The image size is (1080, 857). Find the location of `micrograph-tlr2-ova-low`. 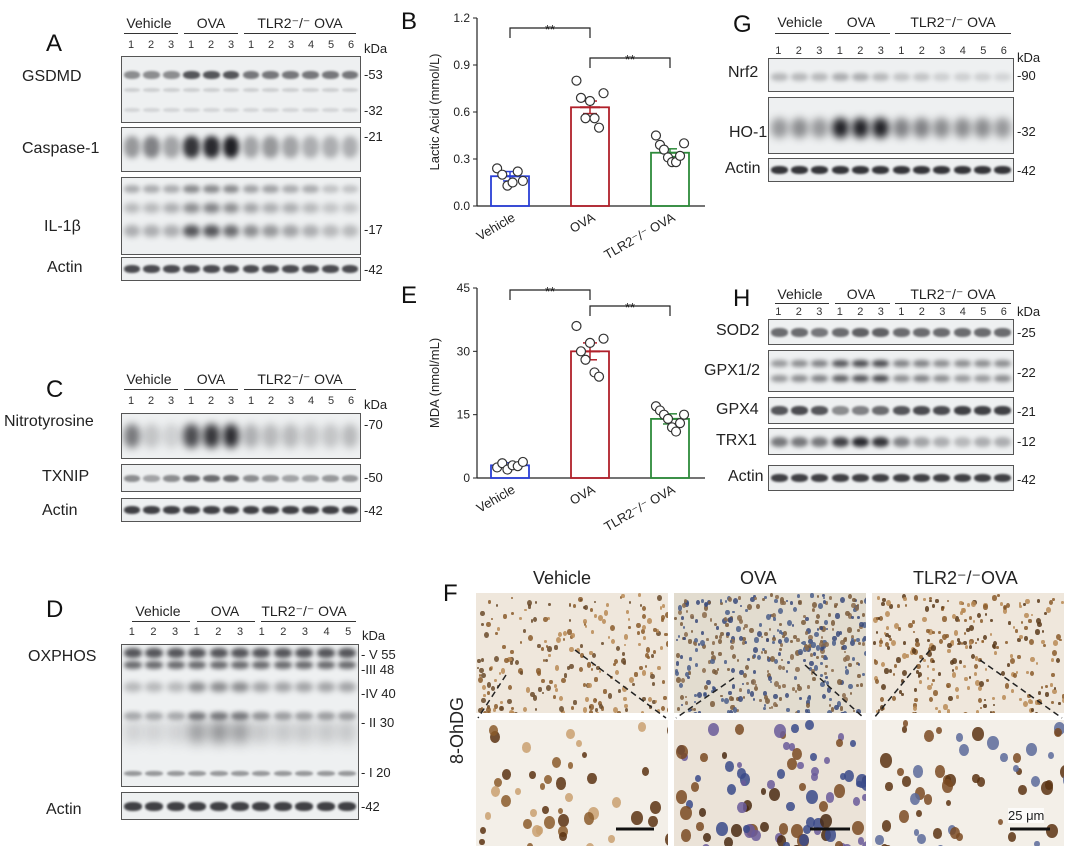

micrograph-tlr2-ova-low is located at coordinates (968, 653).